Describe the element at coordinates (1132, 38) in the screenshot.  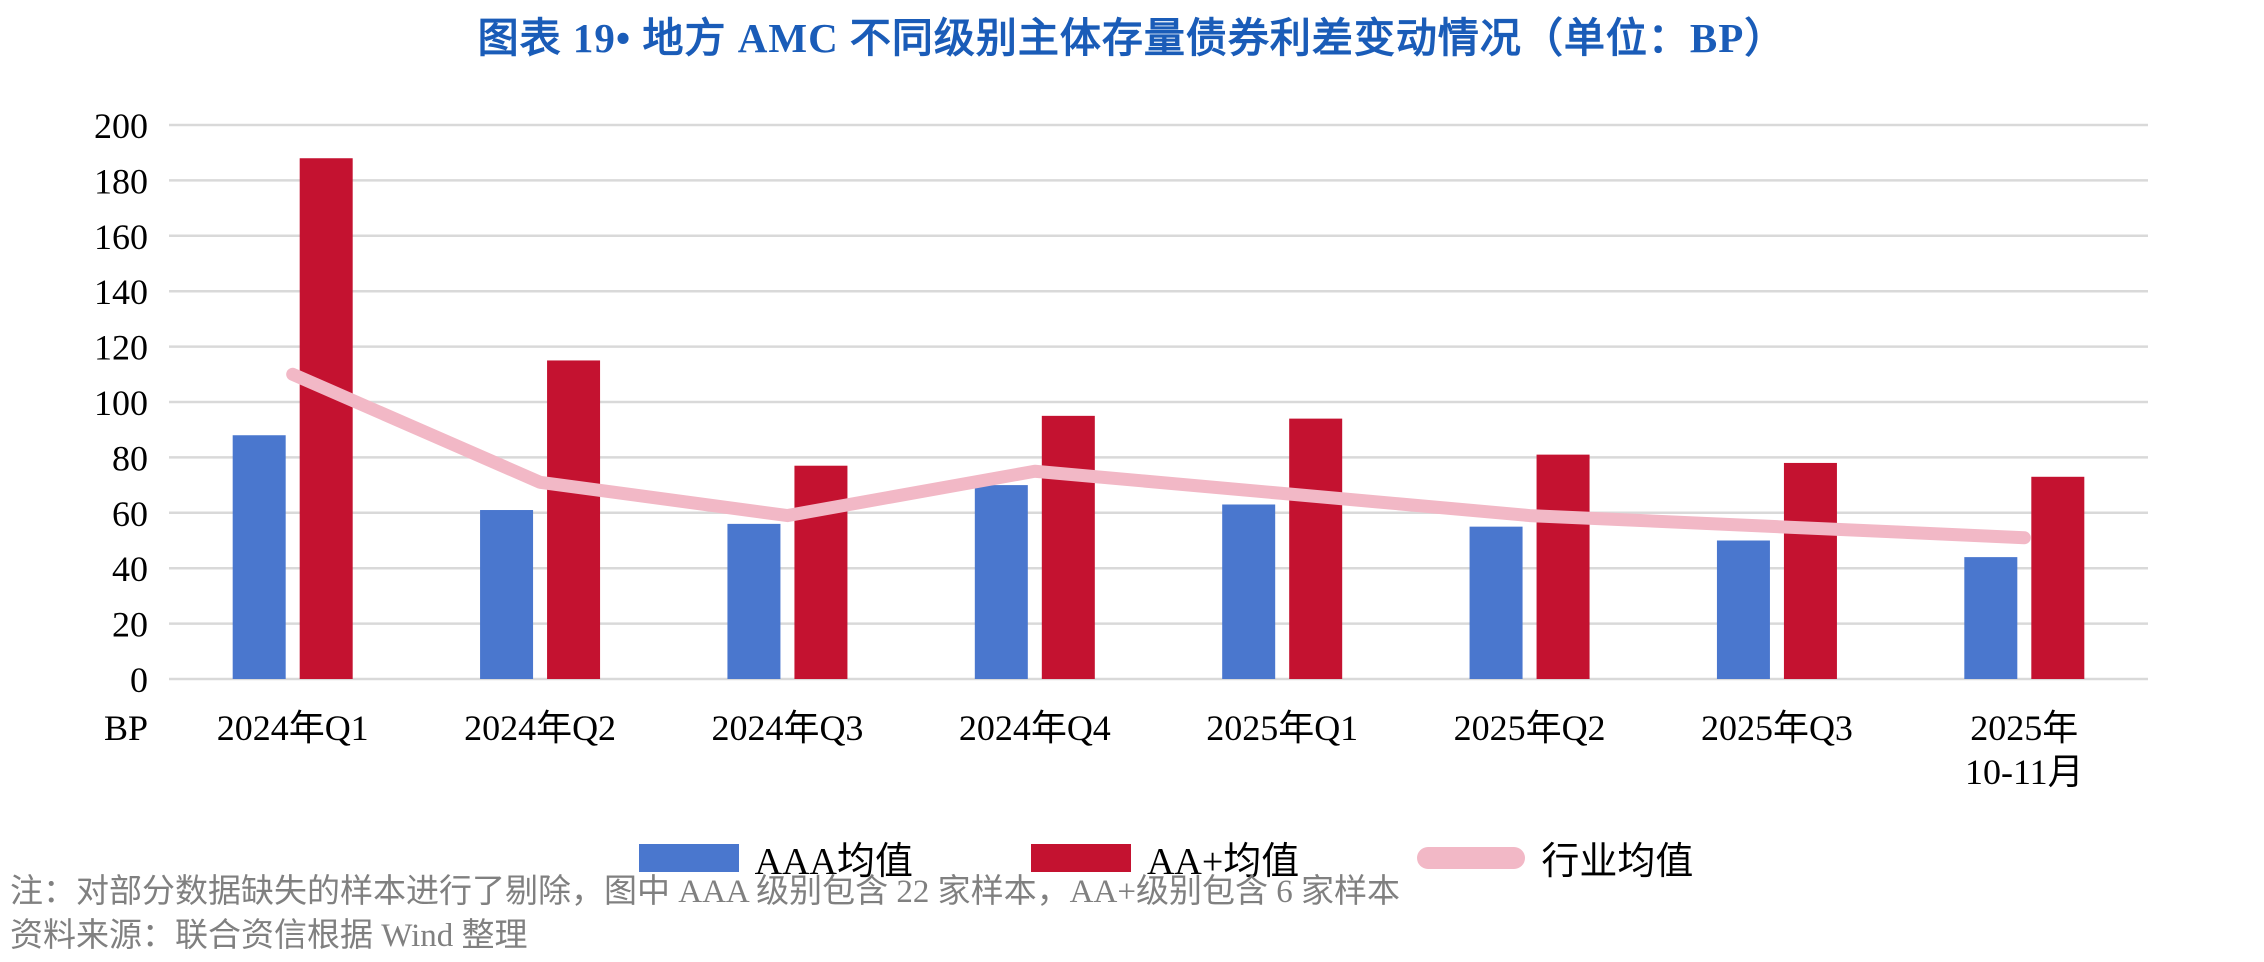
I see `chart-title: 图表 19• 地方 AMC 不同级别主体存量债券利差变动情况（单位：BP）` at that location.